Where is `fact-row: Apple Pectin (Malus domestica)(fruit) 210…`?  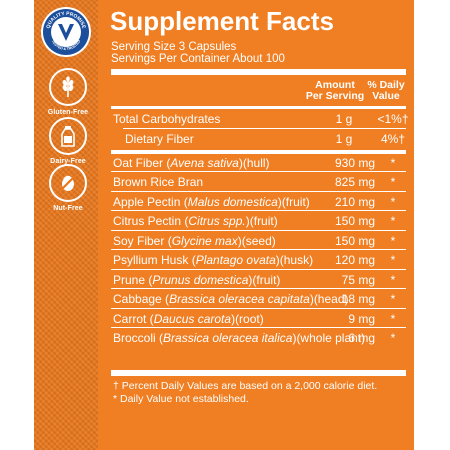
fact-row: Apple Pectin (Malus domestica)(fruit) 210… is located at coordinates (258, 202).